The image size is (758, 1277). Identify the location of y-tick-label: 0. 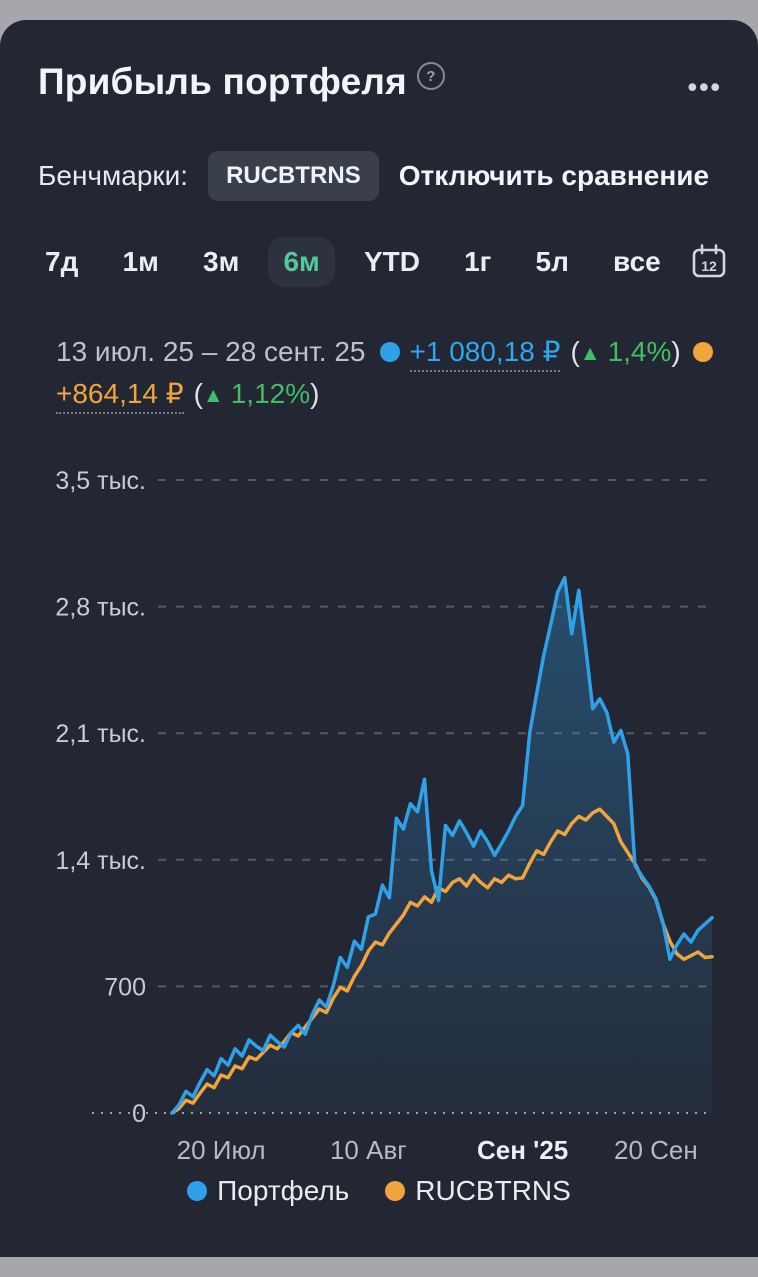
(139, 1114).